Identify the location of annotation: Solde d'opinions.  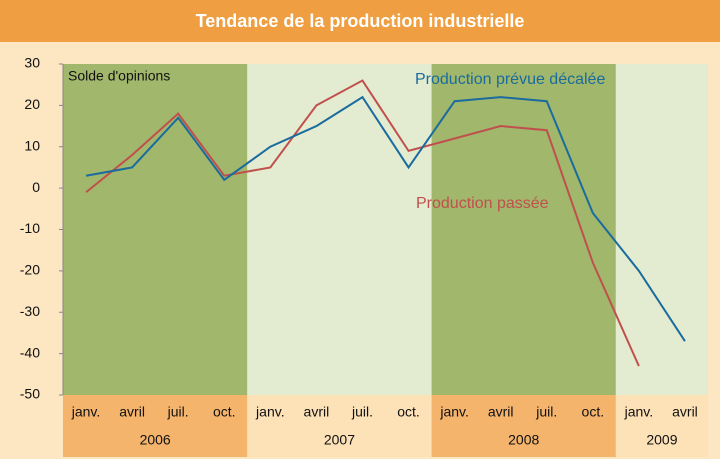
(119, 76).